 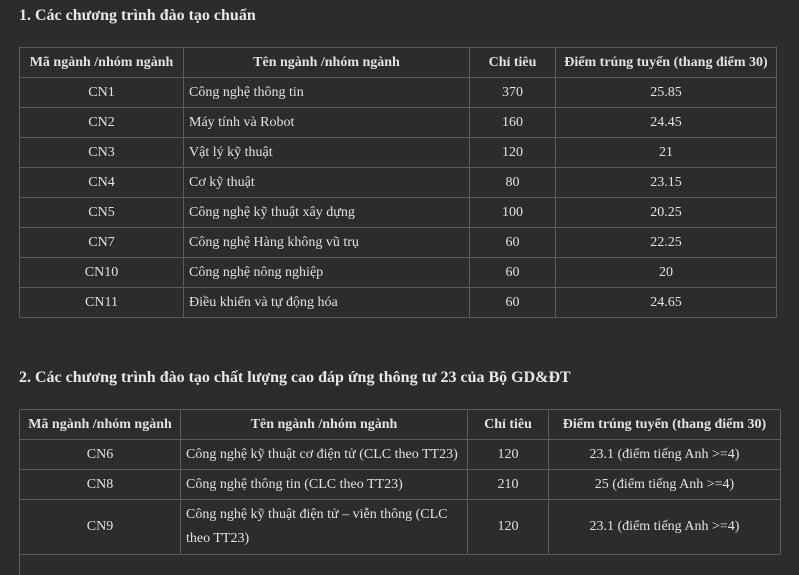 What do you see at coordinates (666, 122) in the screenshot?
I see `cell-score: 24.45` at bounding box center [666, 122].